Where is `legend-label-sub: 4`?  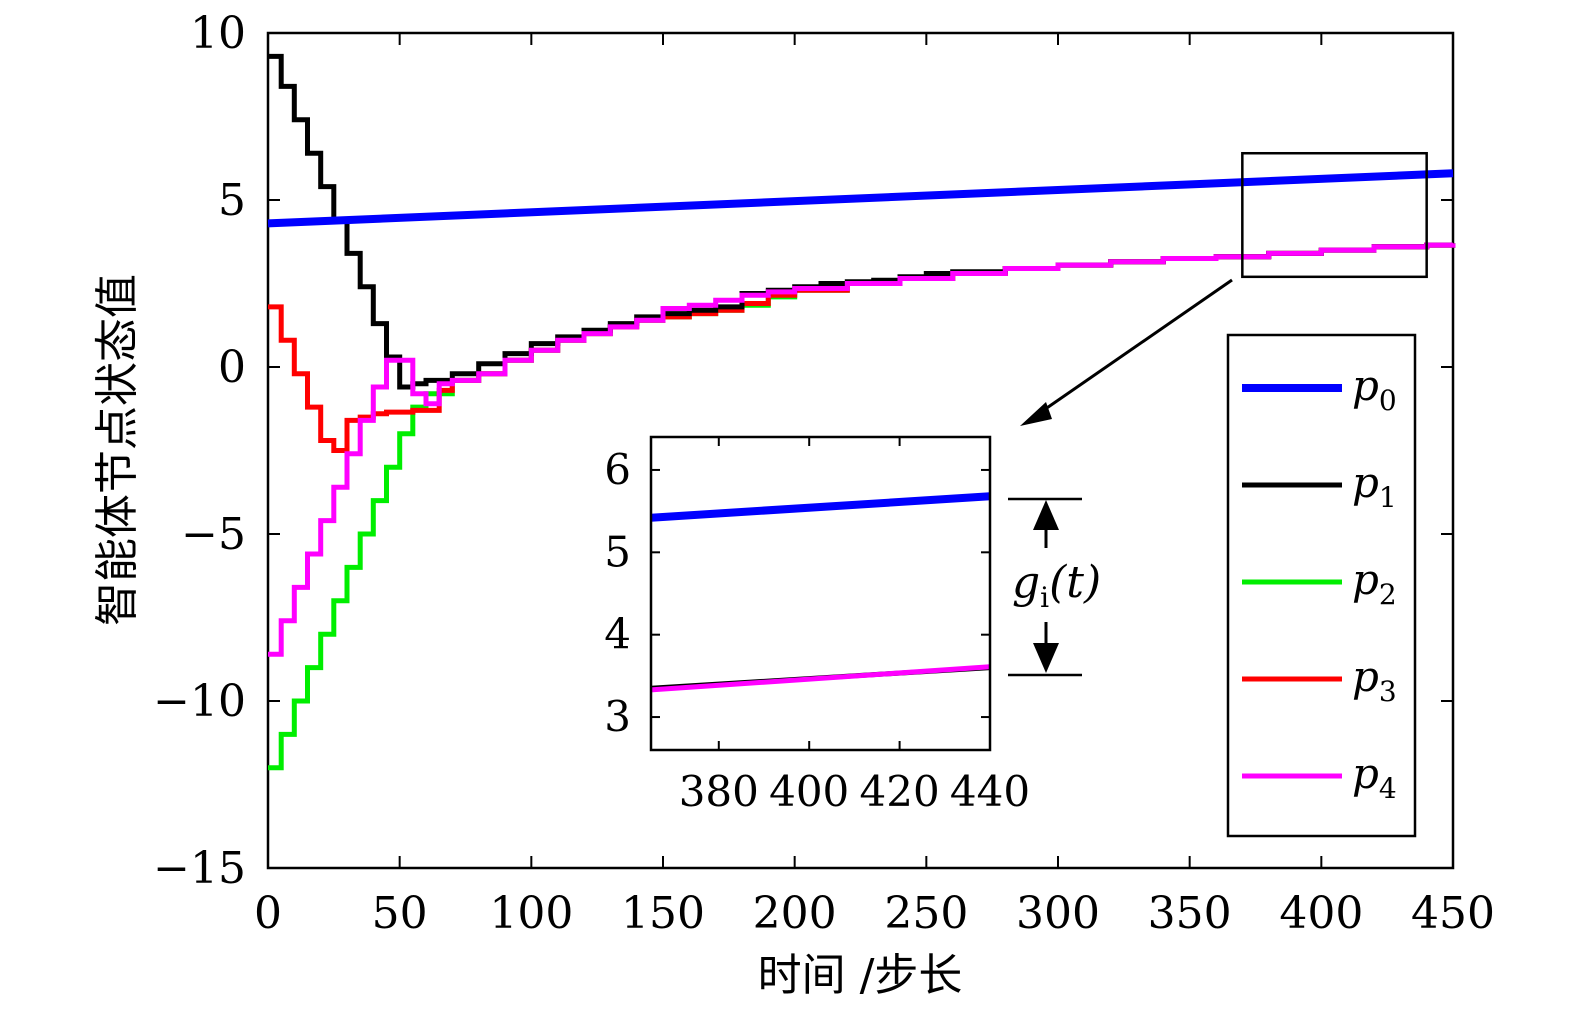
legend-label-sub: 4 is located at coordinates (1388, 788).